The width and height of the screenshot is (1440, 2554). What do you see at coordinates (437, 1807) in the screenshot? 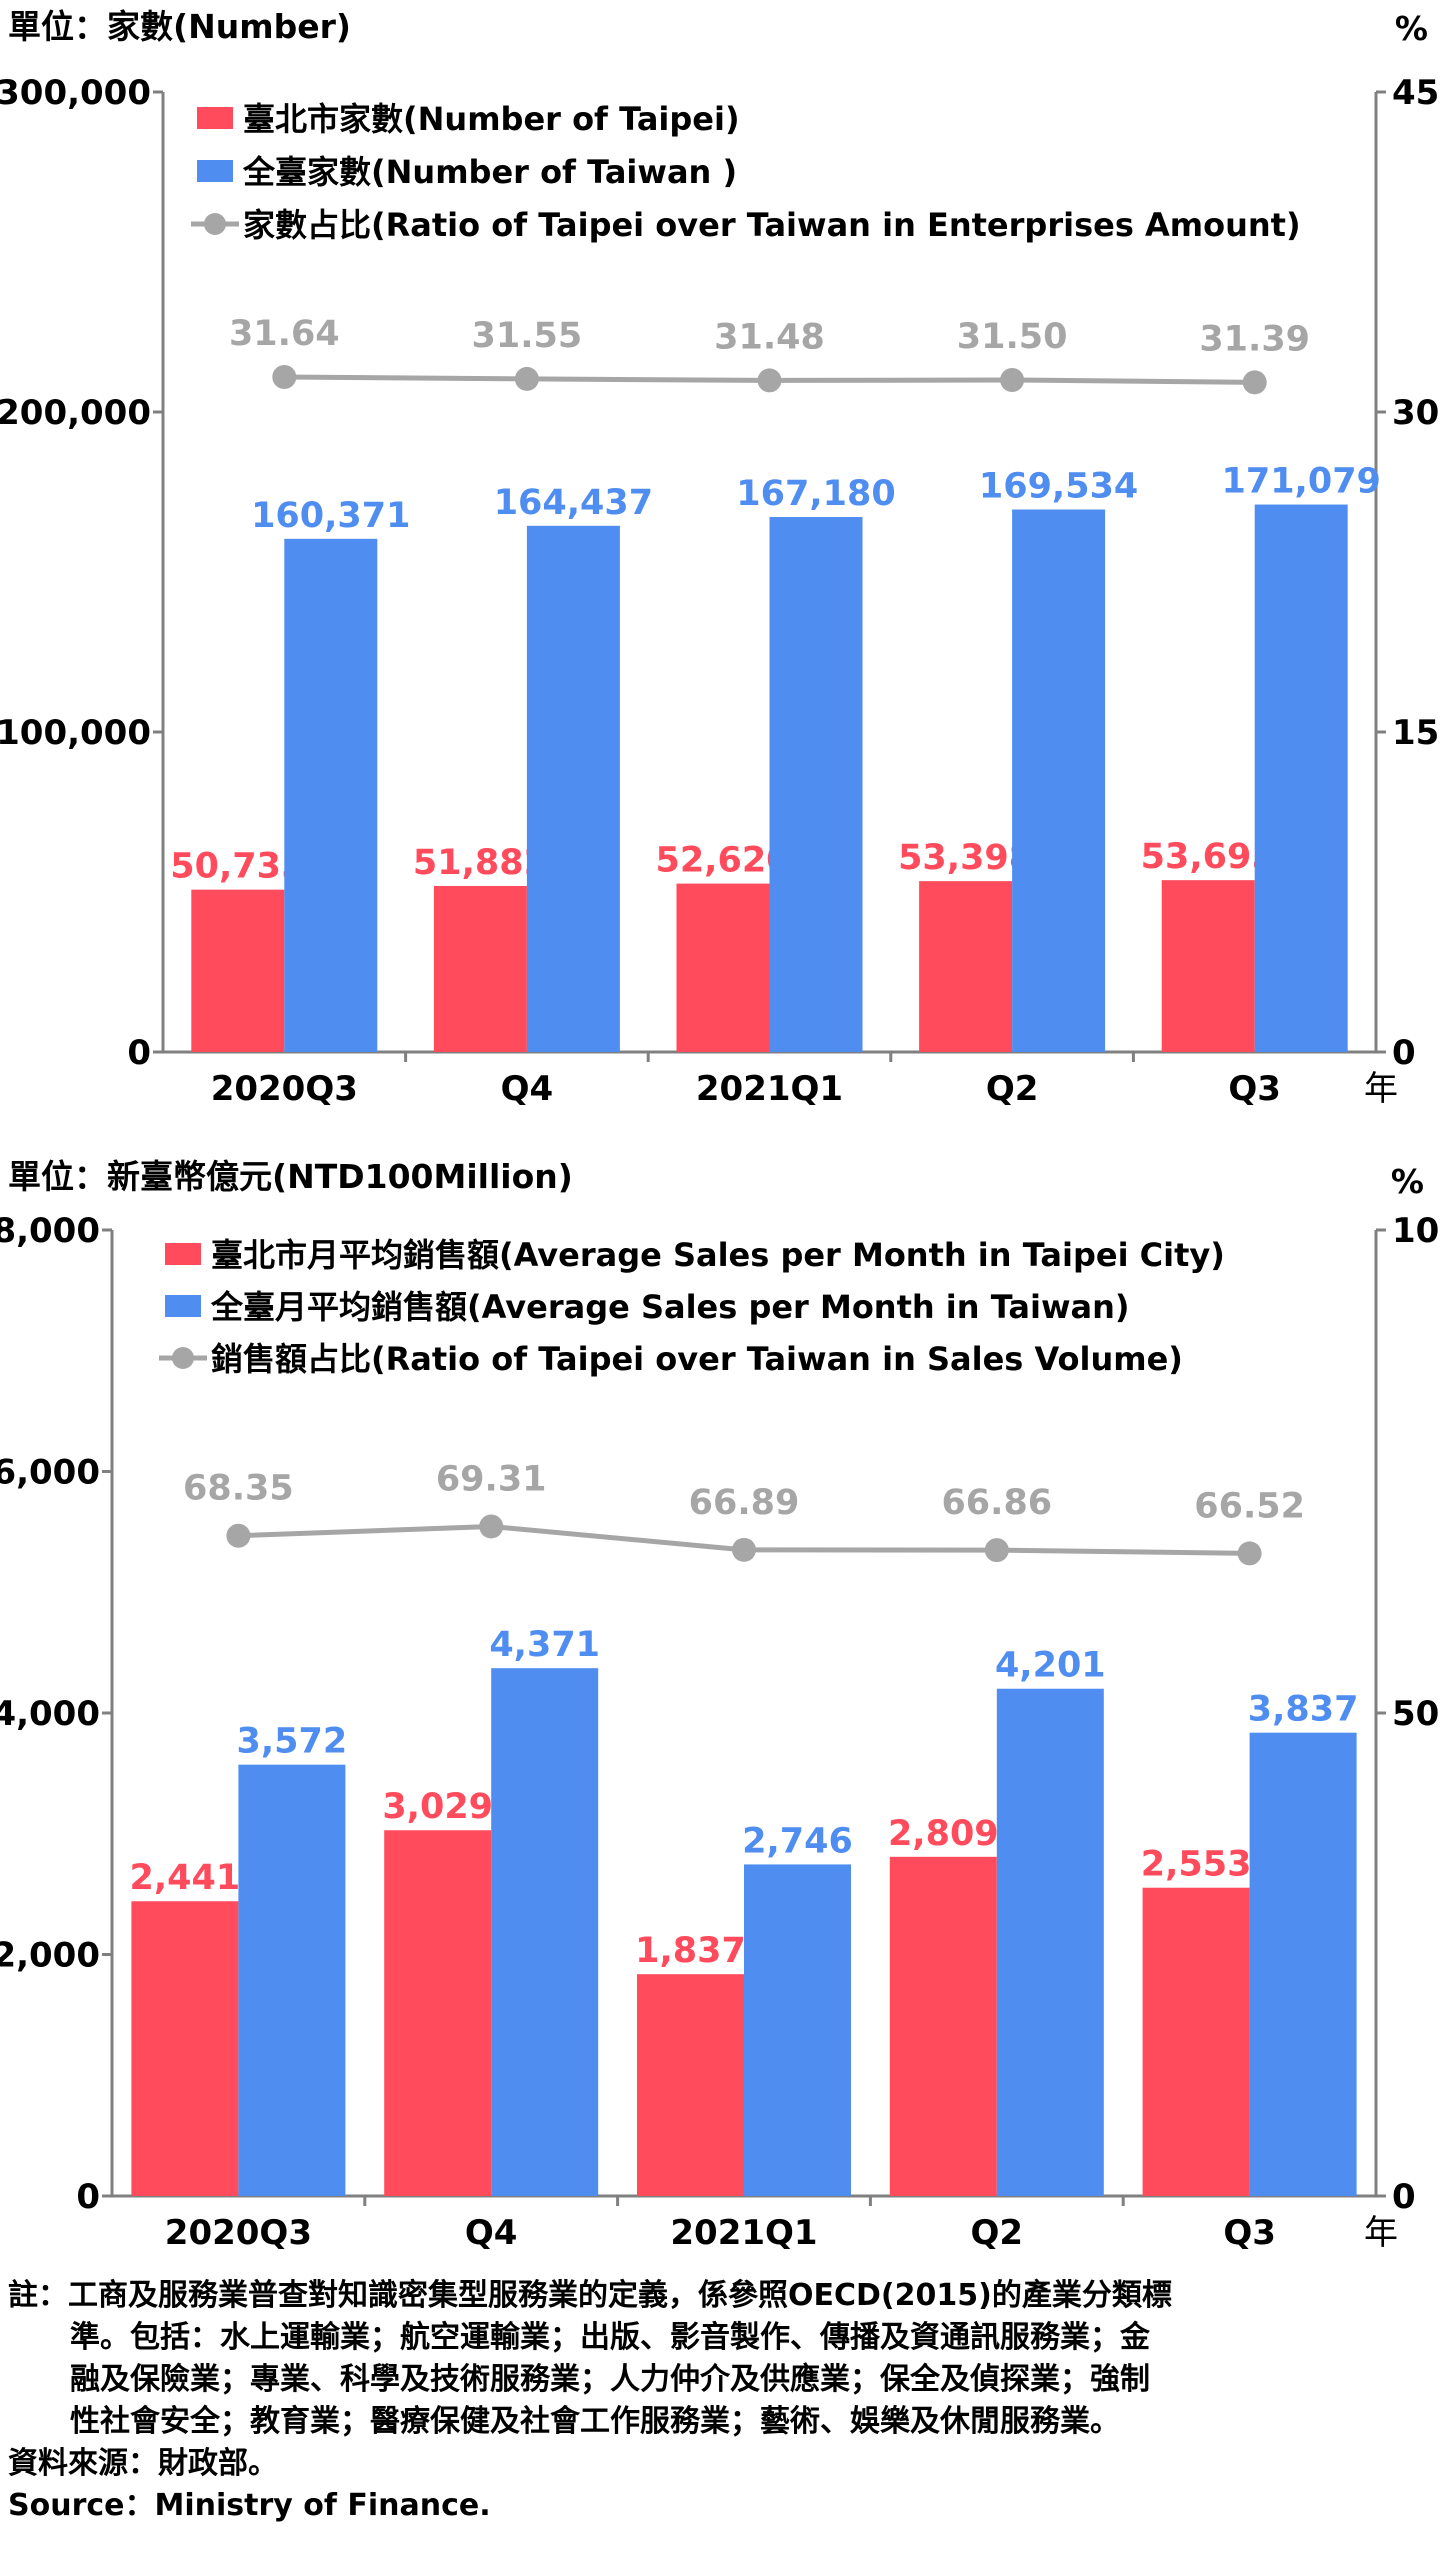
I see `data-label-taipei: 3,029` at bounding box center [437, 1807].